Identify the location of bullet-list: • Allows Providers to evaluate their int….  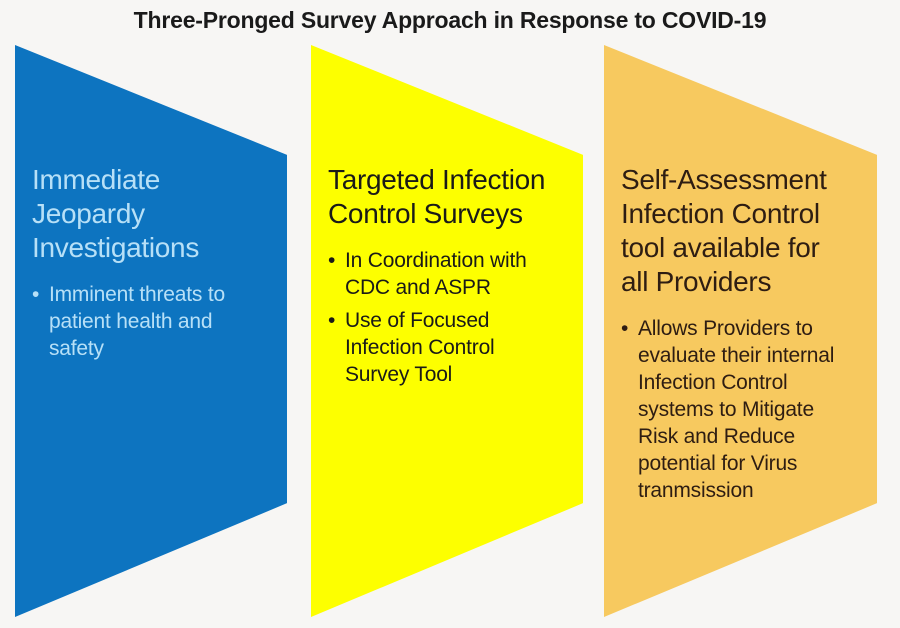
(746, 409).